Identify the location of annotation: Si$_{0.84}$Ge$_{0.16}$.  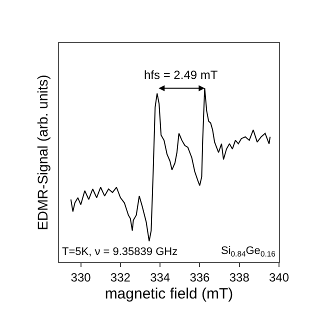
(248, 251).